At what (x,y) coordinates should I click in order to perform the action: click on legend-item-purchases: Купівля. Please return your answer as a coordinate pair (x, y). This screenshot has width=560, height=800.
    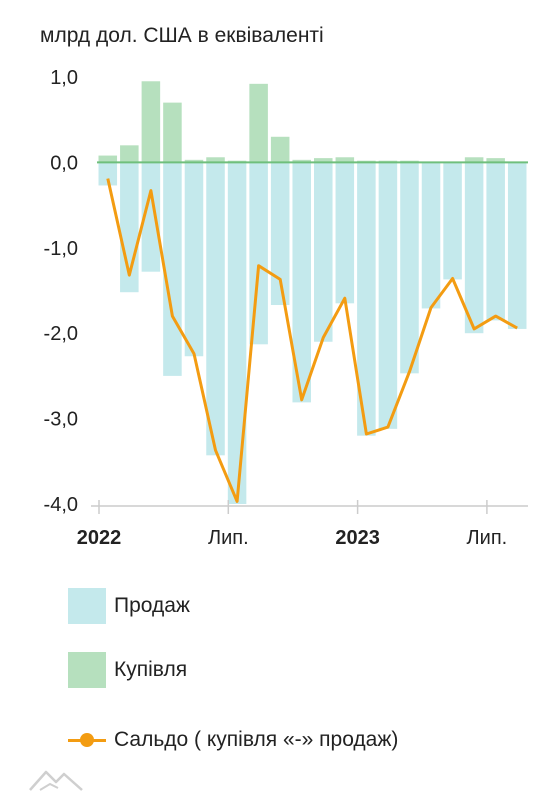
    Looking at the image, I should click on (127, 670).